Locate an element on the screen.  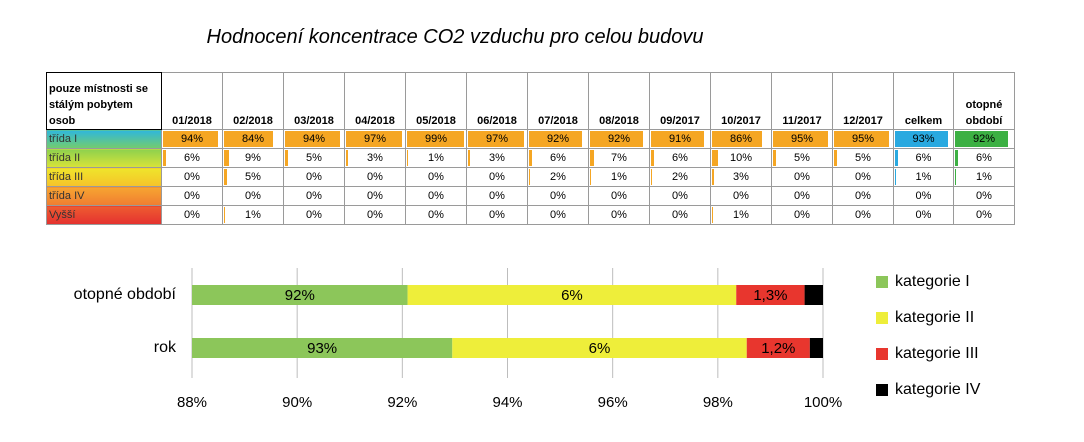
column-header: 03/2018 is located at coordinates (314, 101).